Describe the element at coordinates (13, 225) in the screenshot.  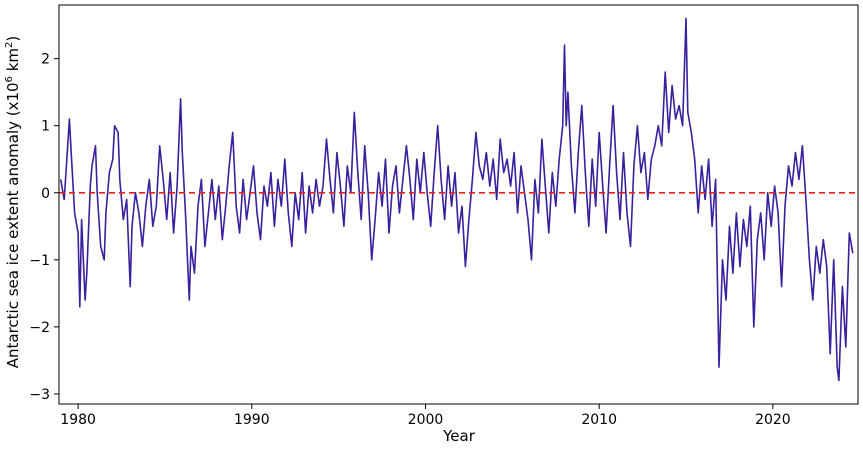
I see `y-axis-title-main: Antarctic sea ice extent anomaly (x10` at that location.